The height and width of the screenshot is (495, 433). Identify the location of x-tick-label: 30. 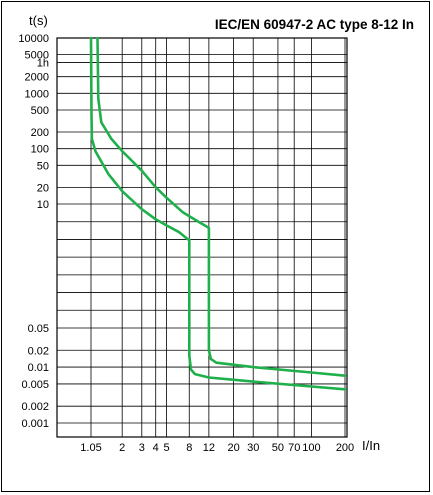
(253, 448).